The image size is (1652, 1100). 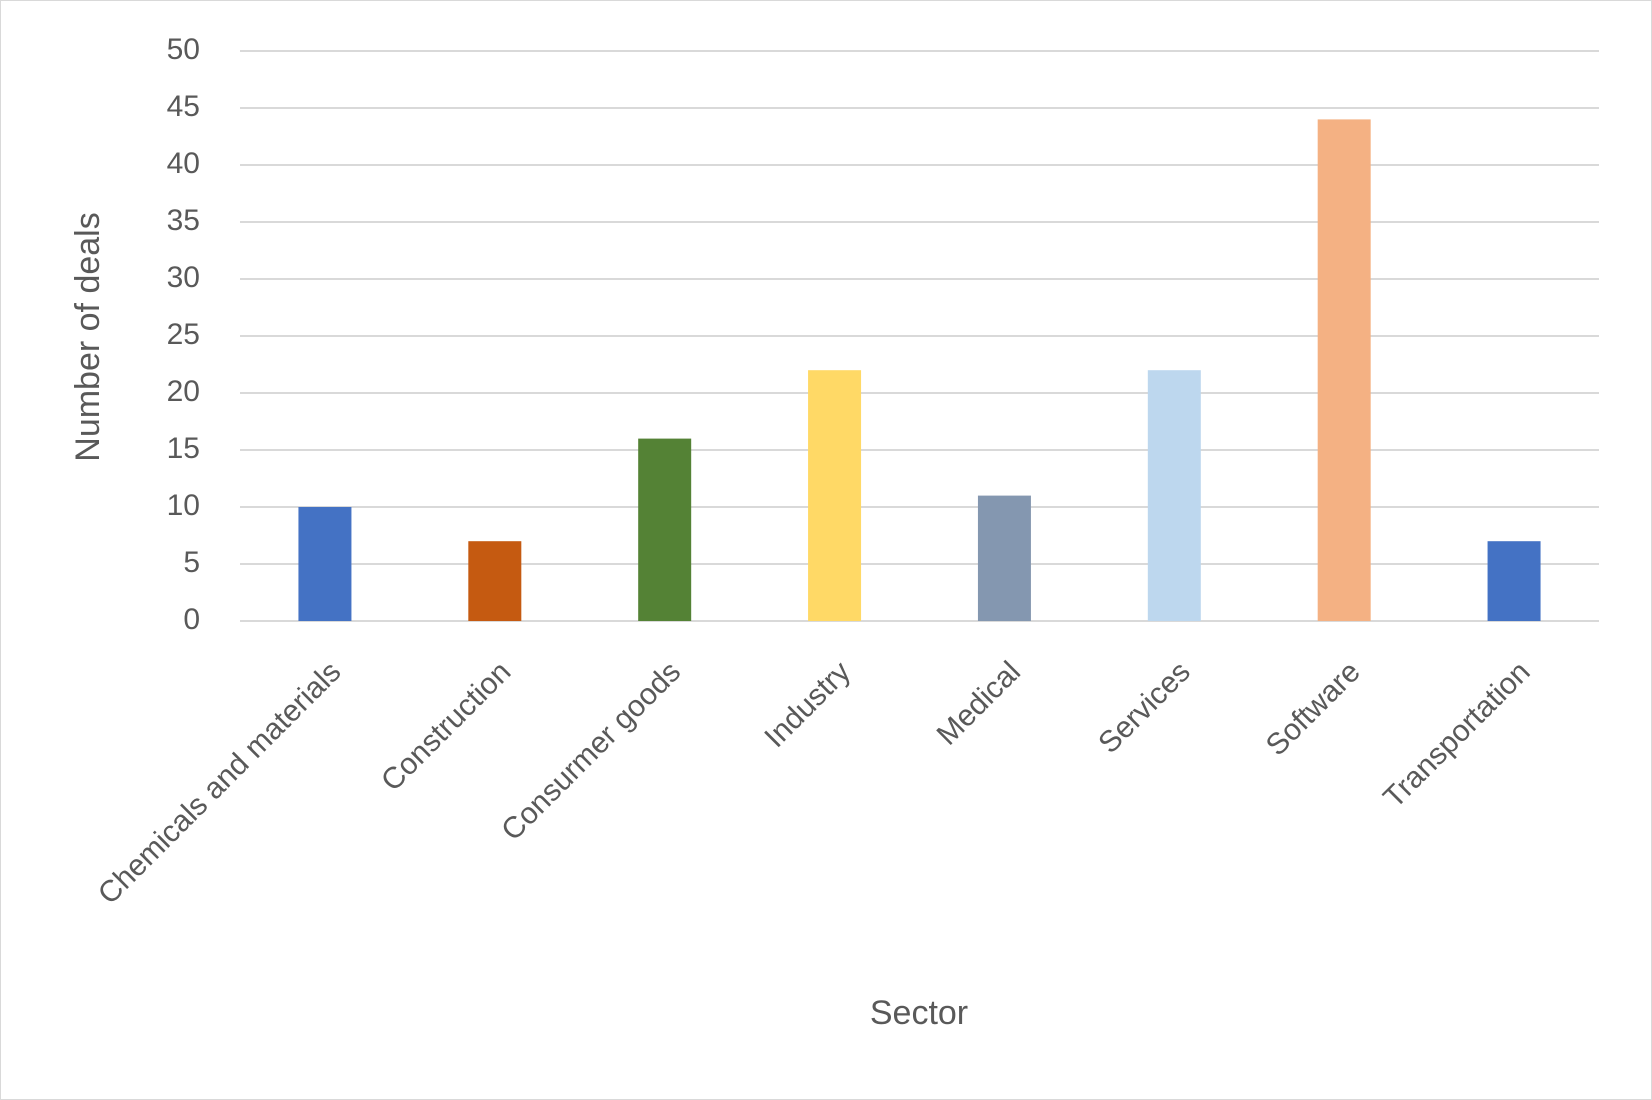 What do you see at coordinates (191, 619) in the screenshot?
I see `y-tick-label: 0` at bounding box center [191, 619].